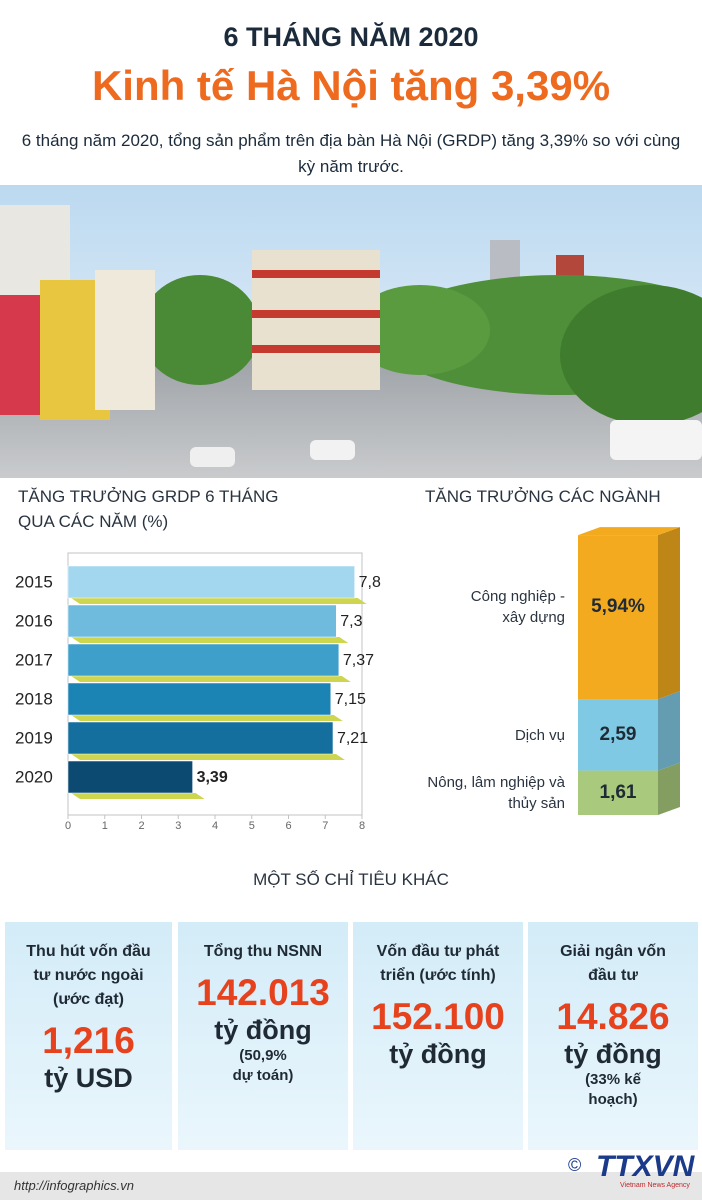 The height and width of the screenshot is (1200, 702). What do you see at coordinates (88, 1078) in the screenshot?
I see `indicator-unit: tỷ USD` at bounding box center [88, 1078].